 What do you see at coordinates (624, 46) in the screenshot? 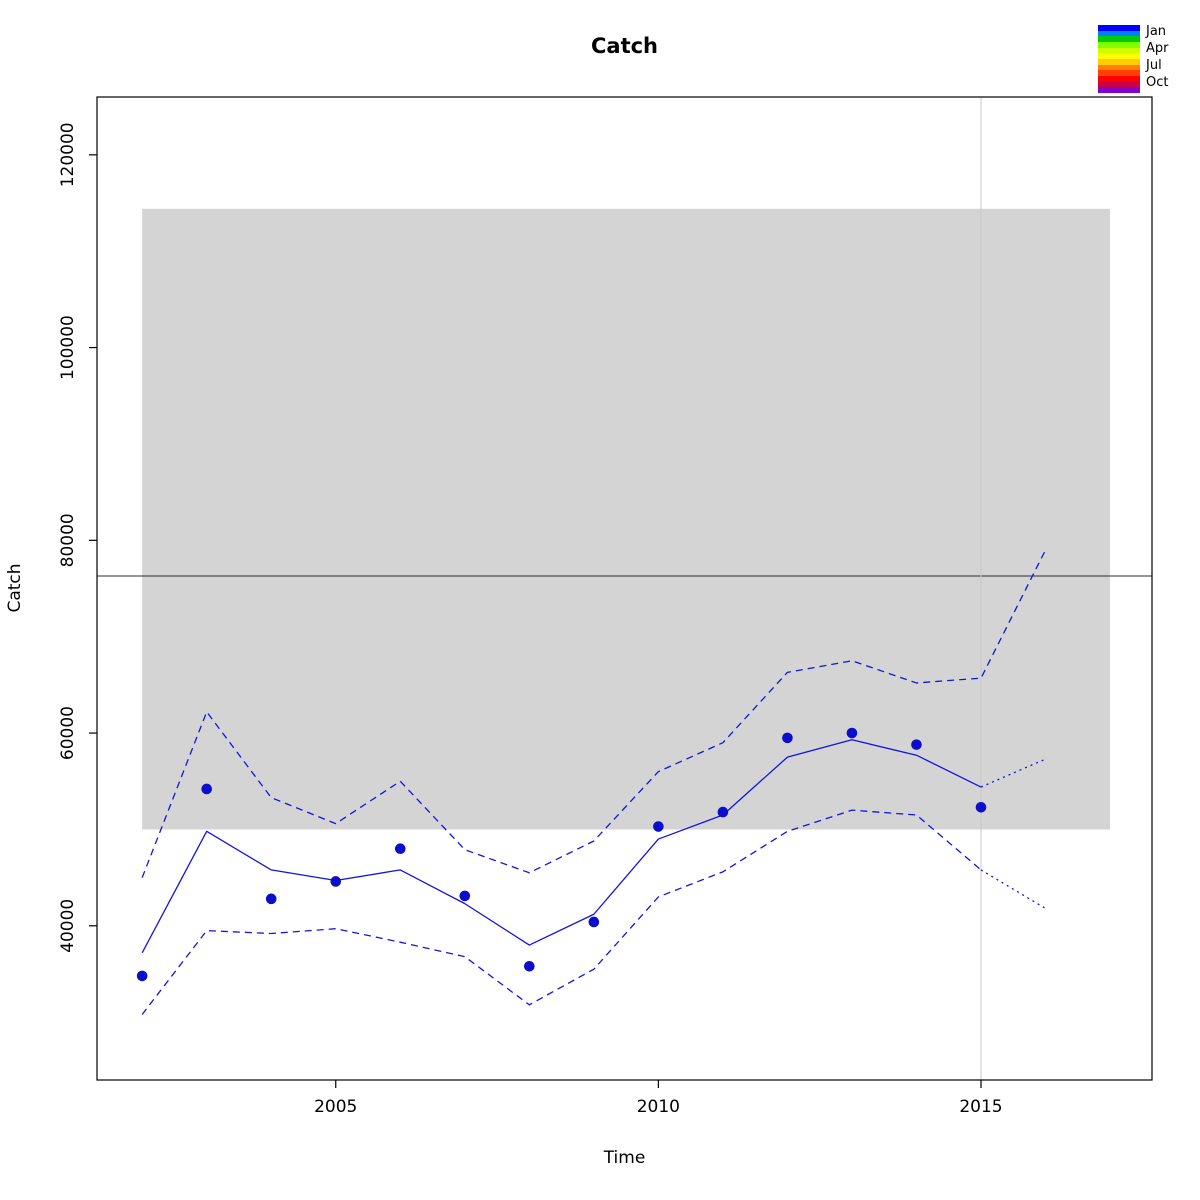
I see `chart-title: Catch` at bounding box center [624, 46].